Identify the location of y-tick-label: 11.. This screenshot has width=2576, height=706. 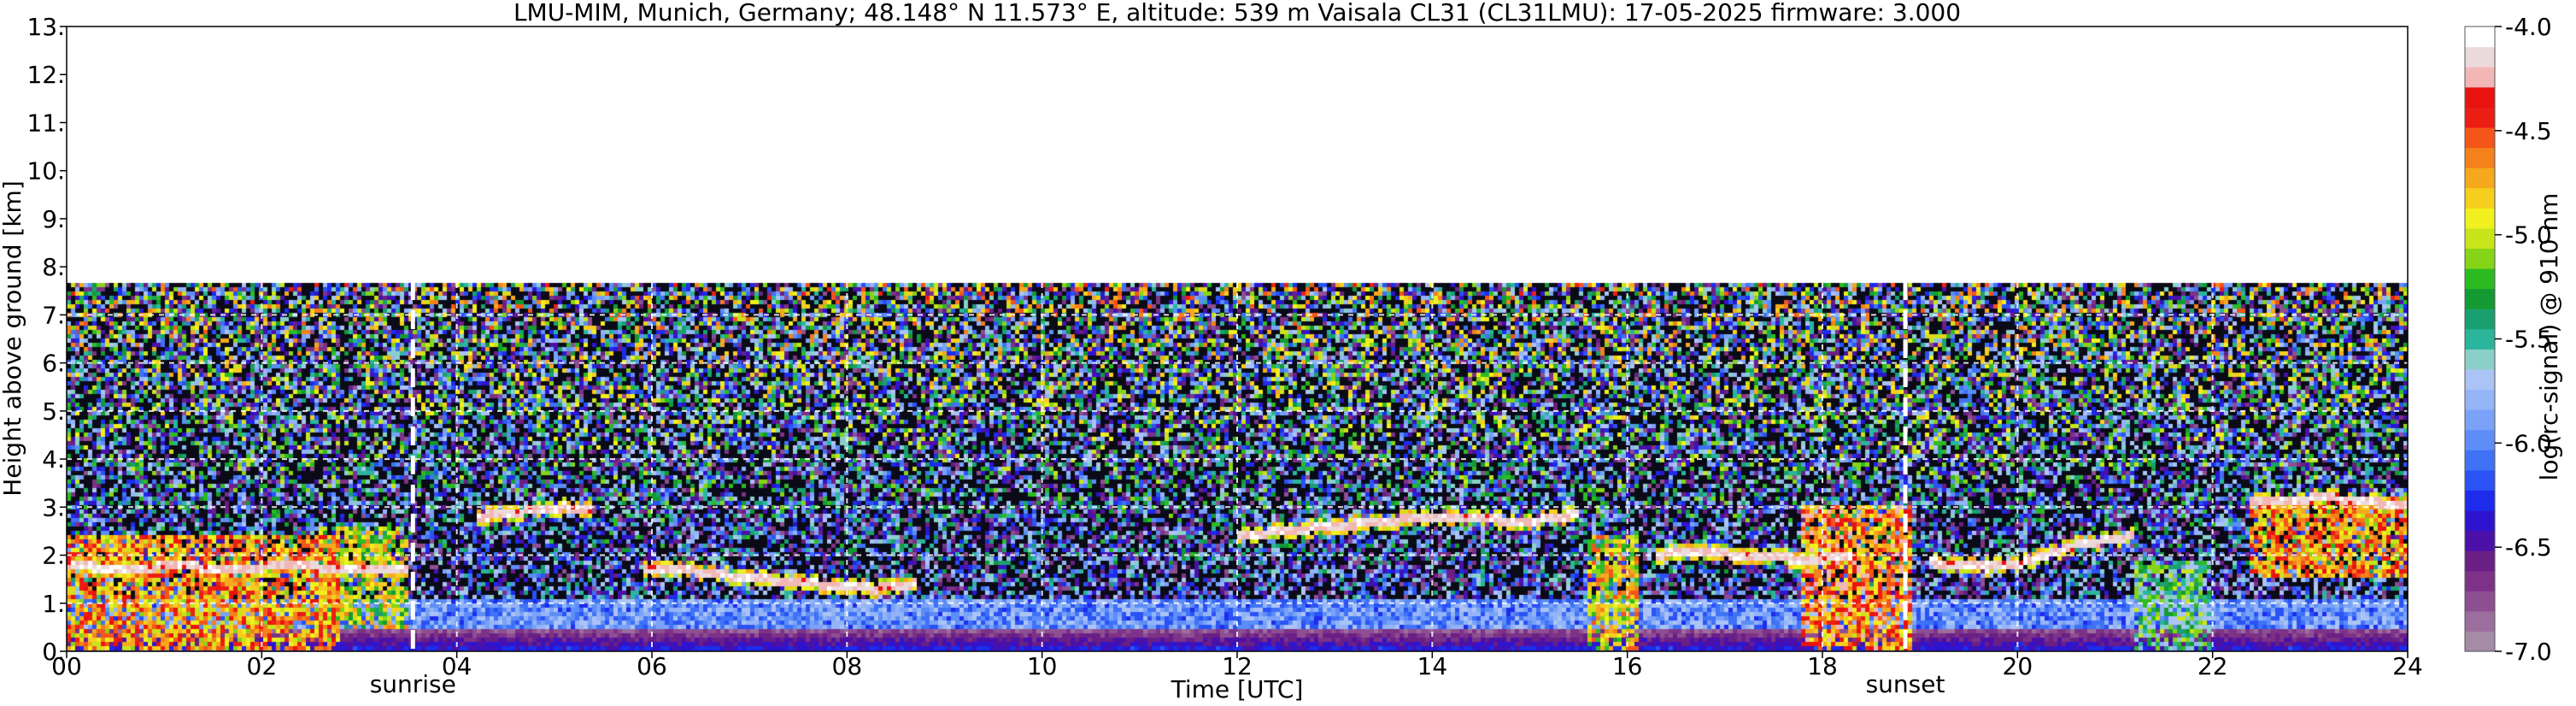
(45, 123).